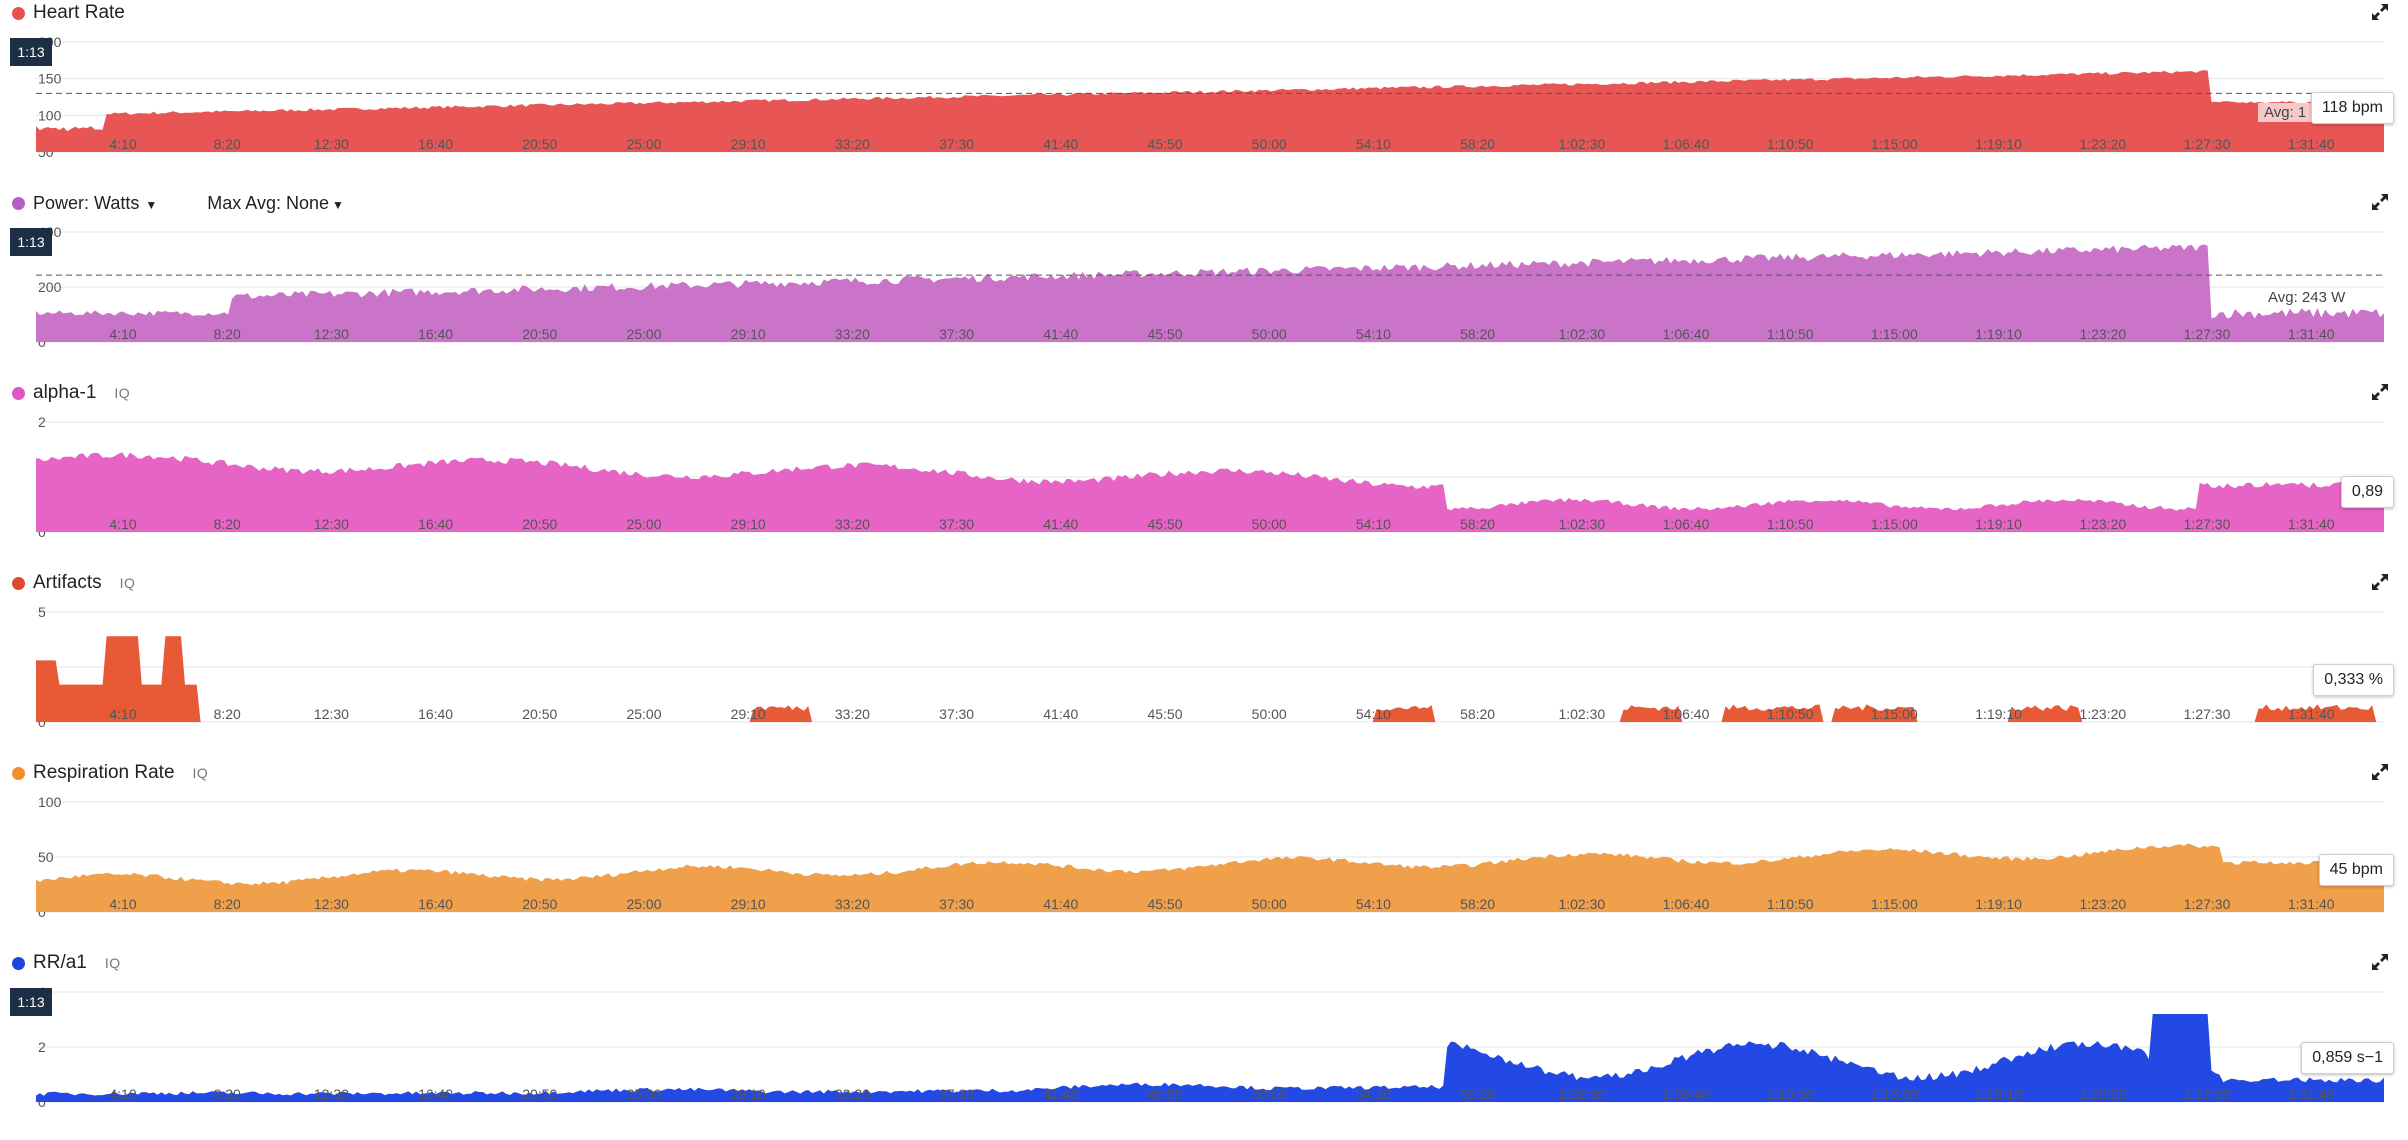 Image resolution: width=2408 pixels, height=1140 pixels. What do you see at coordinates (79, 12) in the screenshot?
I see `heart-rate-title: Heart Rate` at bounding box center [79, 12].